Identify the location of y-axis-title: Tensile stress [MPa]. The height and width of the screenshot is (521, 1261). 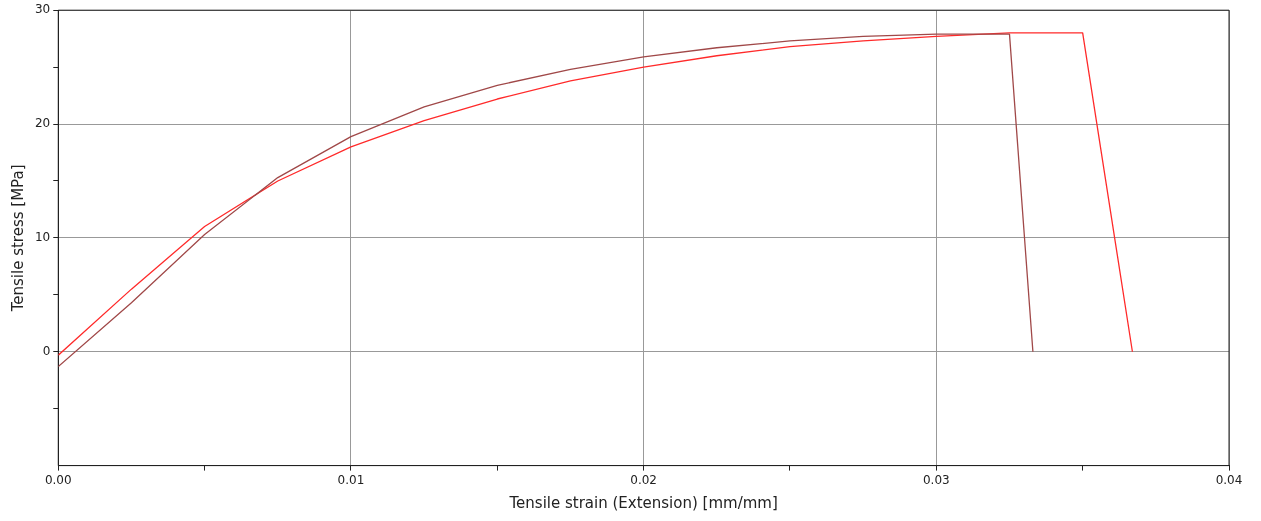
(17, 238).